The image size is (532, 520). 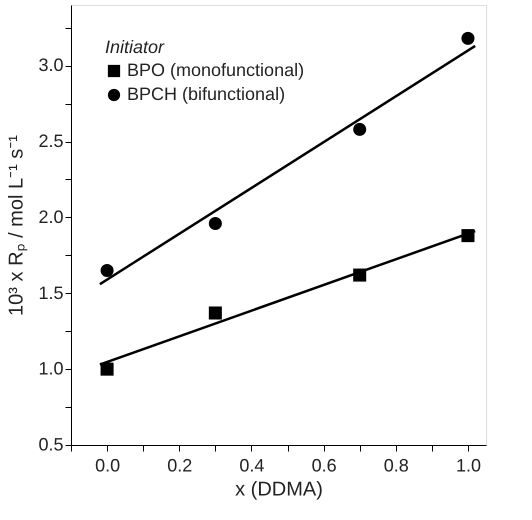 What do you see at coordinates (215, 70) in the screenshot?
I see `legend-label: BPO (monofunctional)` at bounding box center [215, 70].